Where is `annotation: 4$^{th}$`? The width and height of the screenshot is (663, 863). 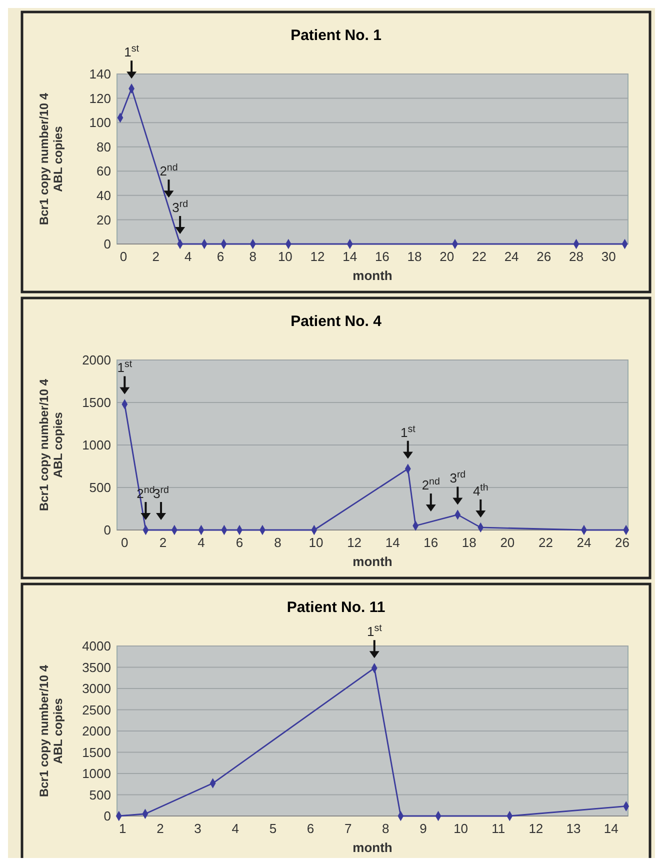
annotation: 4$^{th}$ is located at coordinates (480, 490).